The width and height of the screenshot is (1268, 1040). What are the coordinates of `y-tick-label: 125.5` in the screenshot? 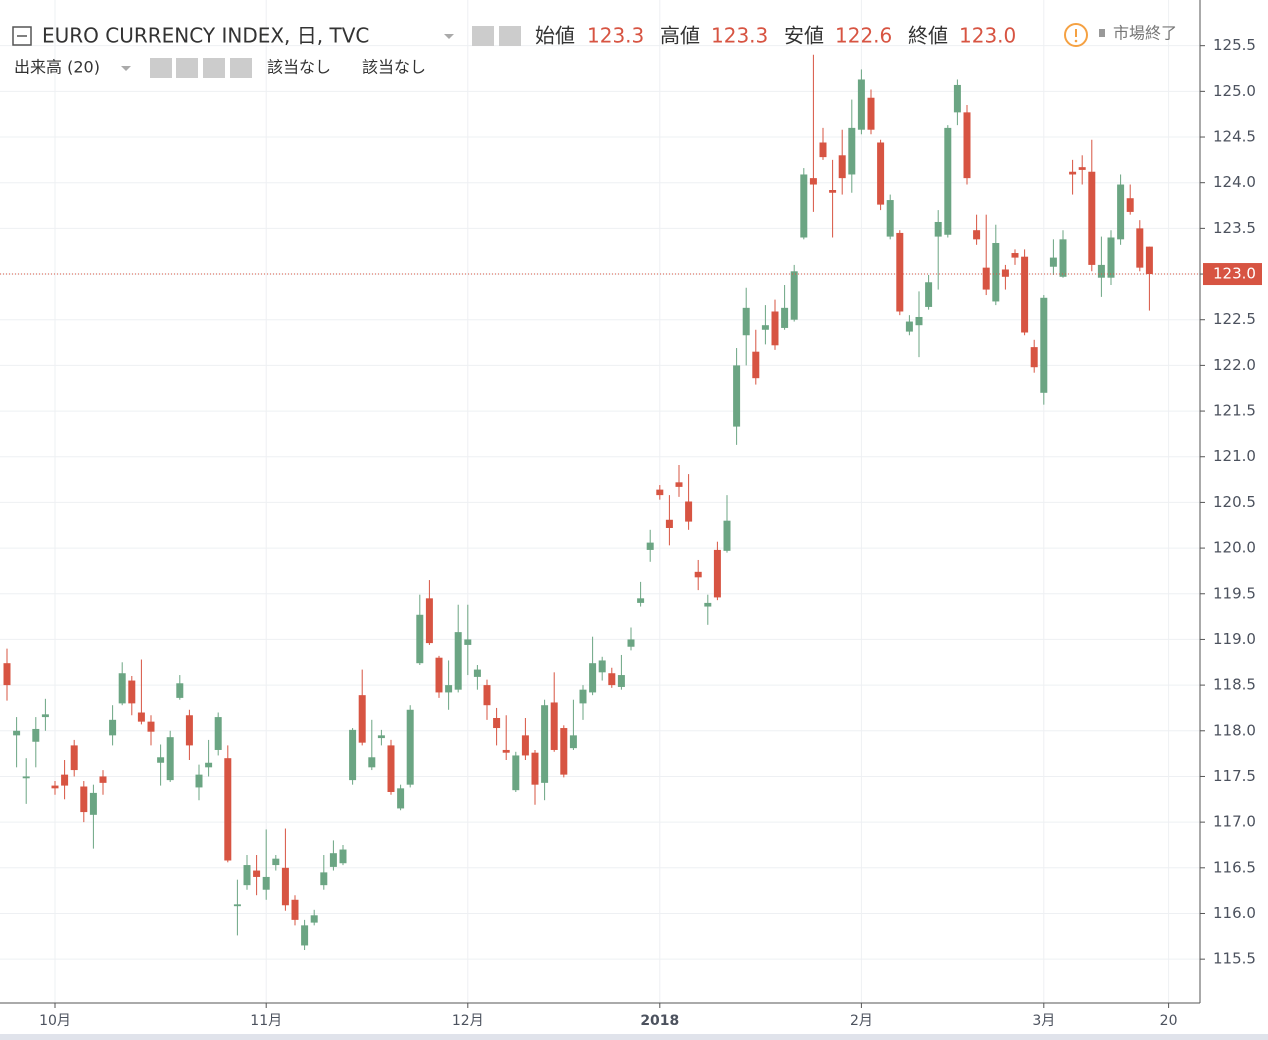 It's located at (1234, 45).